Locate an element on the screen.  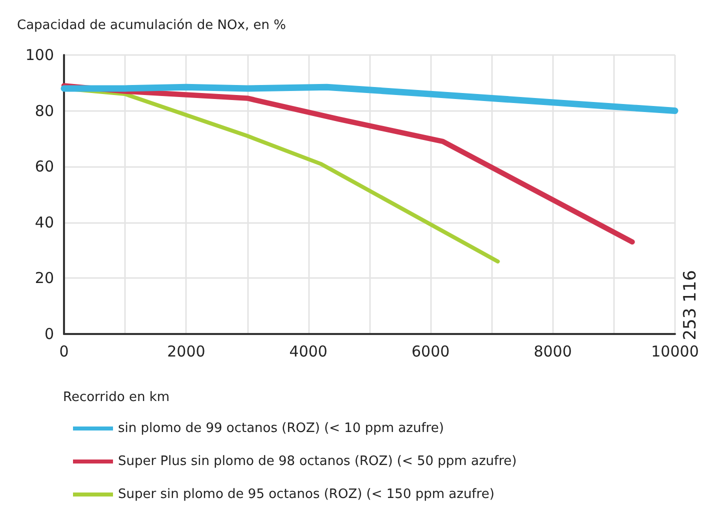
x-axis-title: Recorrido en km is located at coordinates (116, 397).